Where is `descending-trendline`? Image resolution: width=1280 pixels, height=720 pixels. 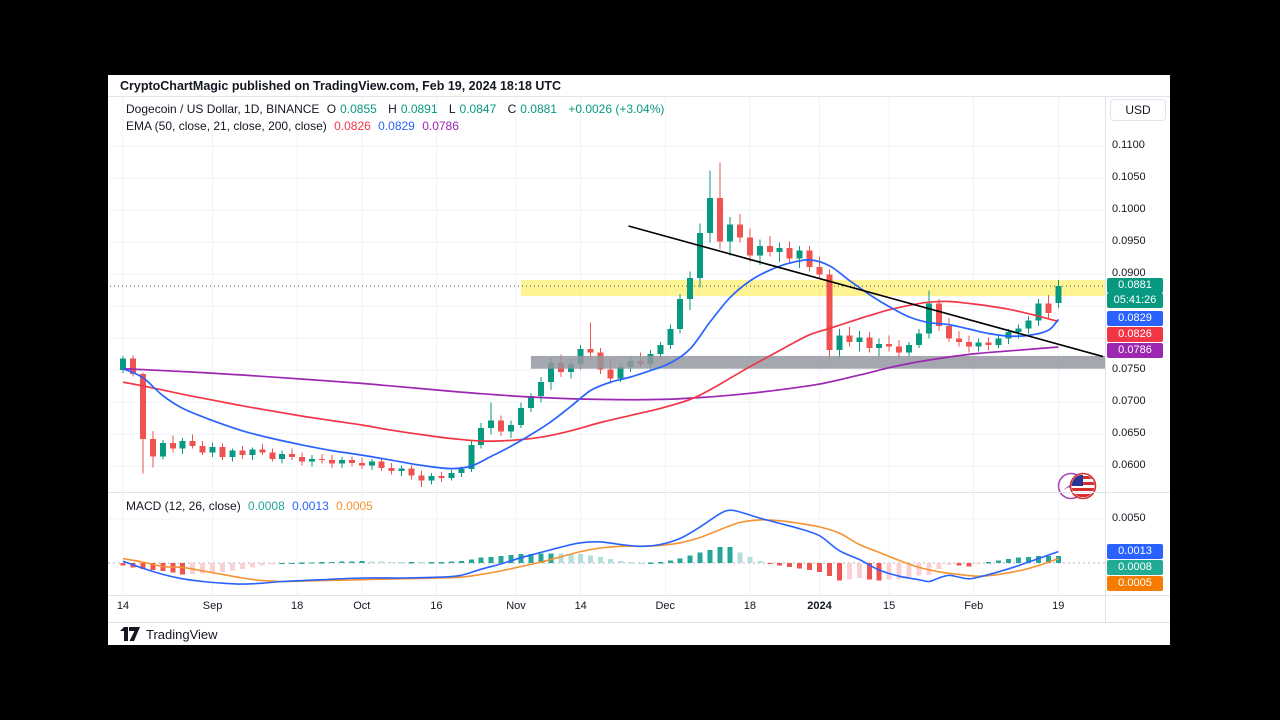 descending-trendline is located at coordinates (866, 291).